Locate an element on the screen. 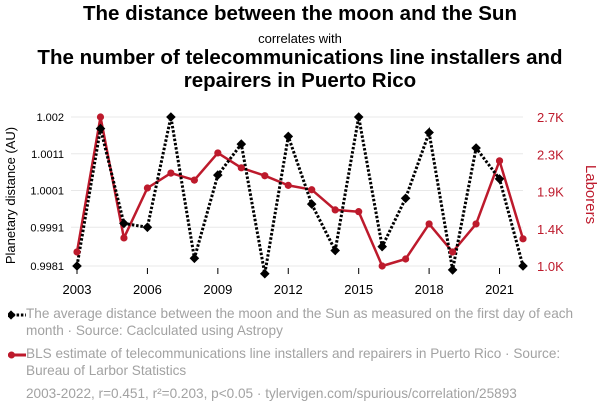 Image resolution: width=600 pixels, height=414 pixels. y-left-axis-label: Planetary distance (AU) is located at coordinates (10, 195).